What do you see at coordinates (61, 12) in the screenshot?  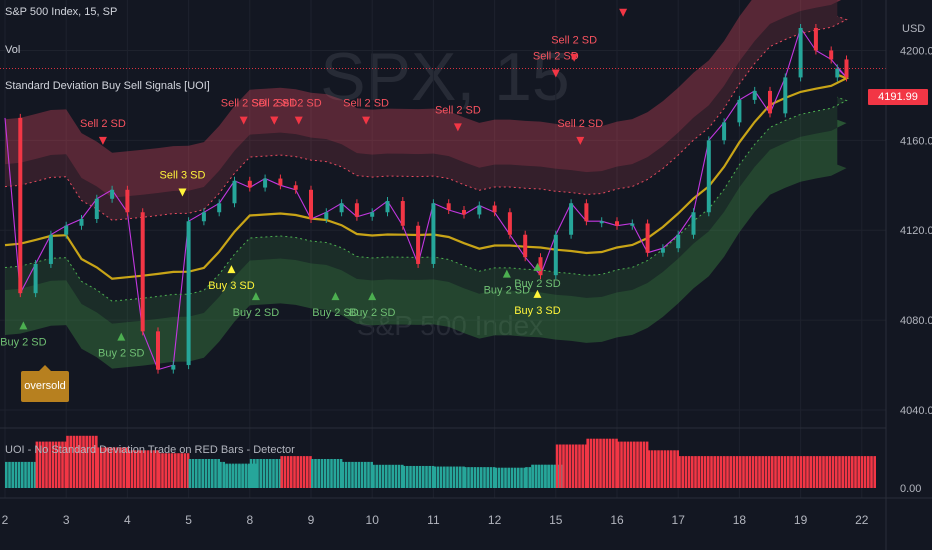 I see `symbol-legend: S&P 500 Index, 15, SP` at bounding box center [61, 12].